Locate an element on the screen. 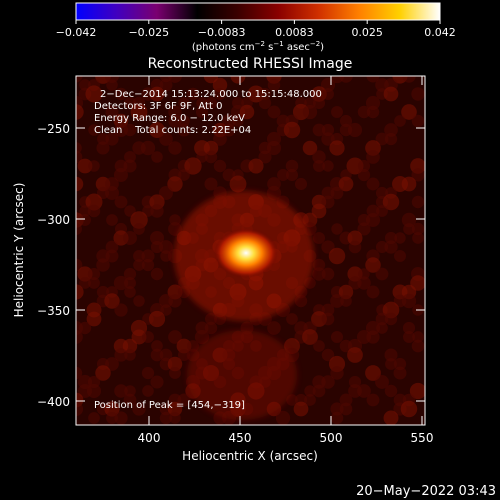  info-time-range: 2−Dec−2014 15:13:24.000 to 15:15:48.000 is located at coordinates (211, 94).